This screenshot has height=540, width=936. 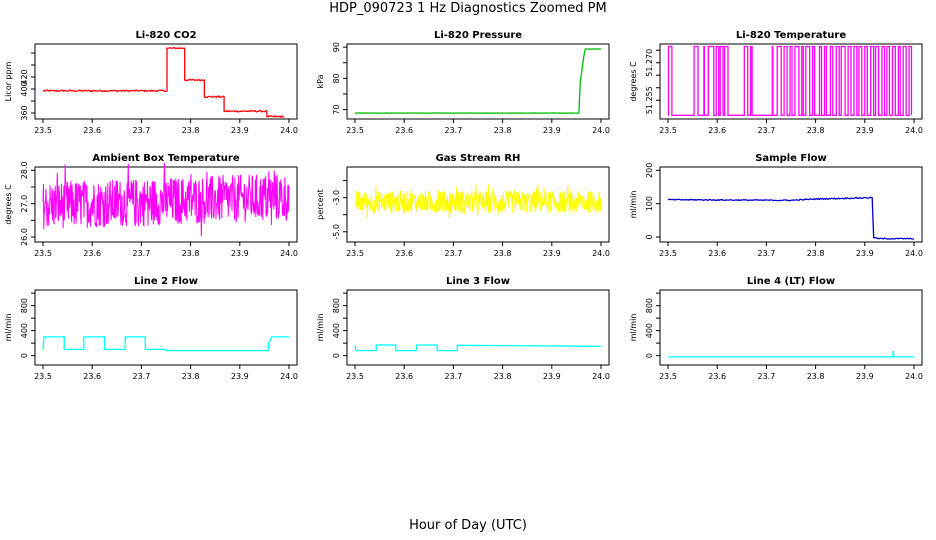 I want to click on panel-title: Sample Flow, so click(x=791, y=158).